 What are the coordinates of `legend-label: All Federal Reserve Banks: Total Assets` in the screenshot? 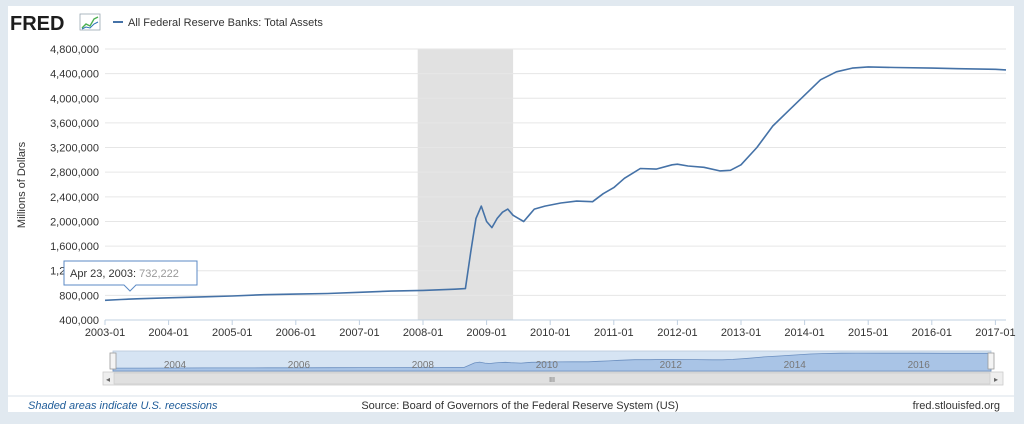 It's located at (225, 23).